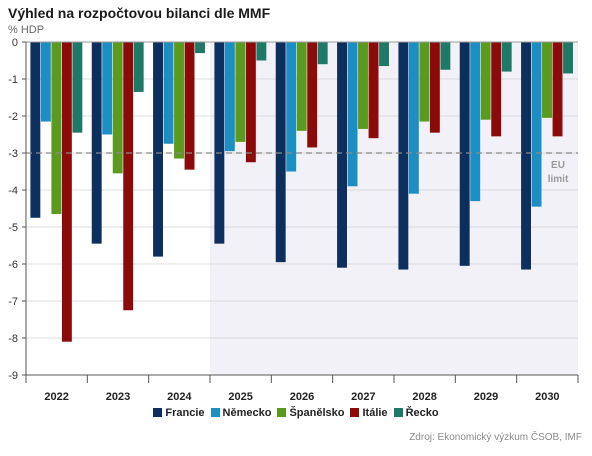 Image resolution: width=592 pixels, height=456 pixels. What do you see at coordinates (526, 156) in the screenshot?
I see `bar-francie-2030` at bounding box center [526, 156].